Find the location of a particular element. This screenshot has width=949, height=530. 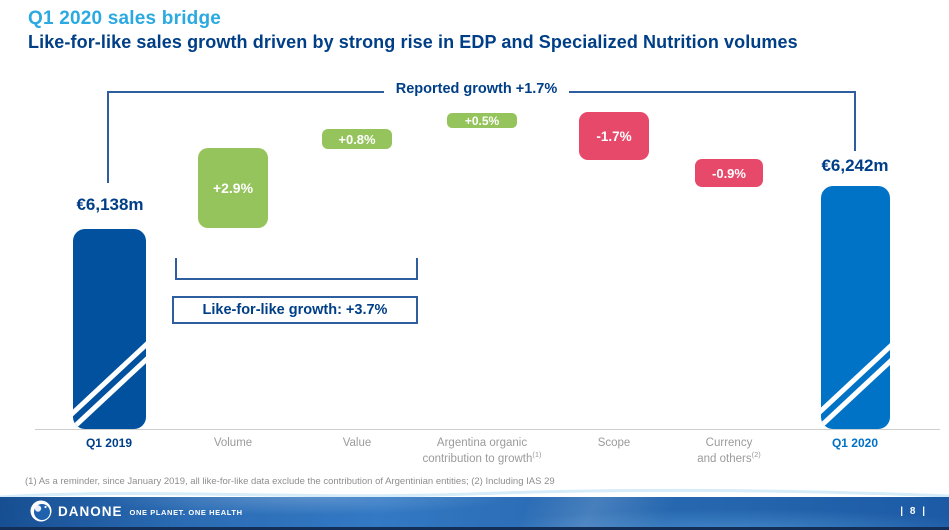

bar-delta-label: +2.9% is located at coordinates (233, 188).